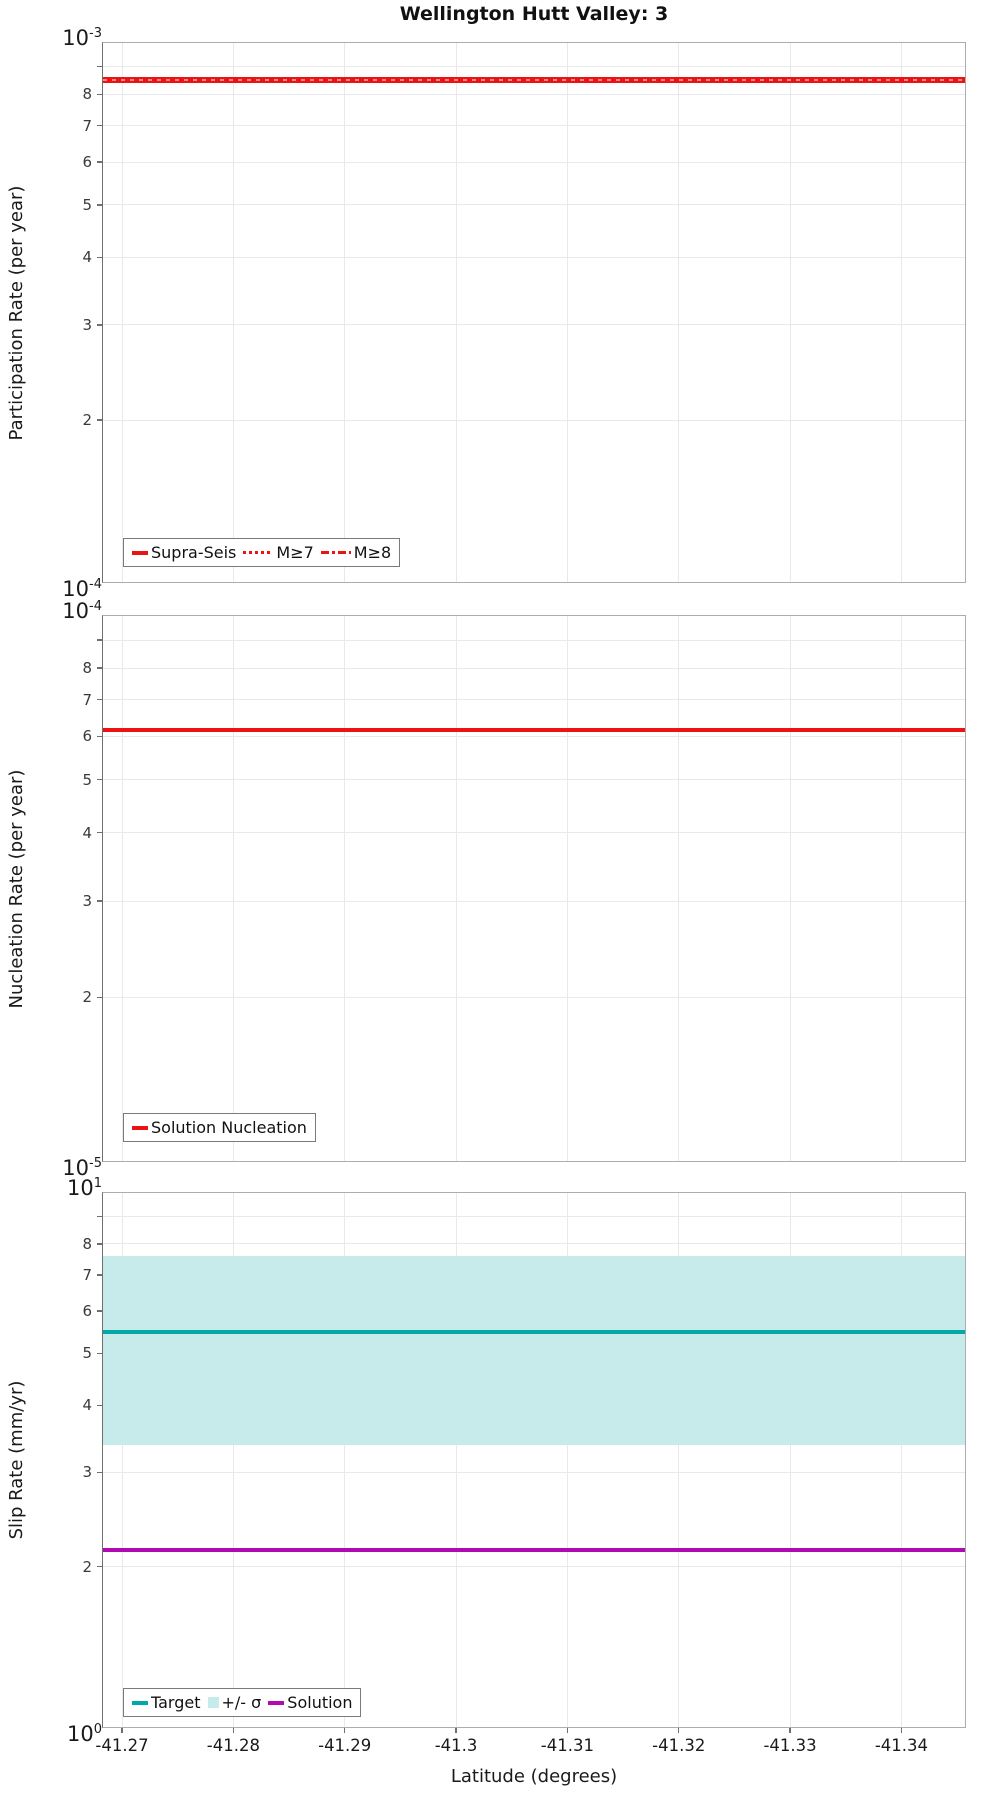  Describe the element at coordinates (122, 1745) in the screenshot. I see `x-tick-label: -41.27` at that location.